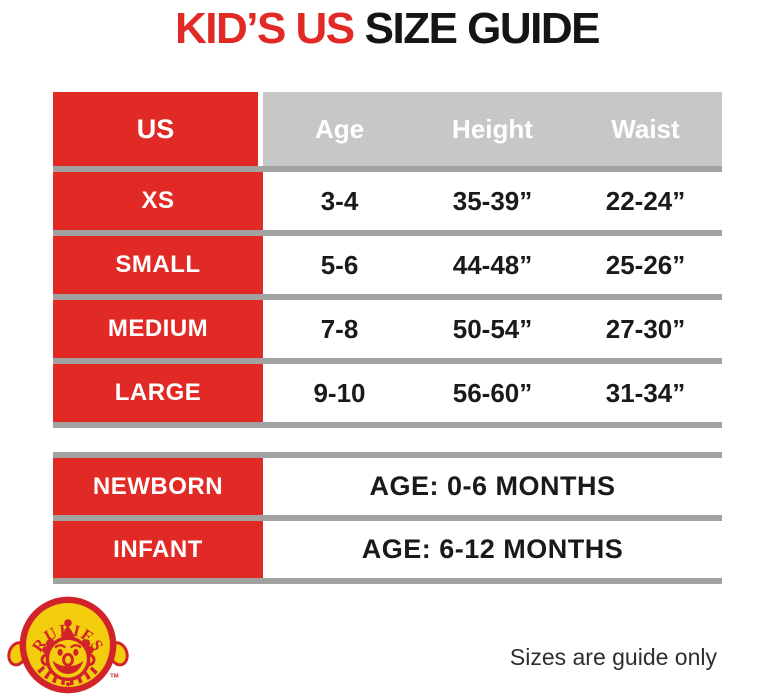 Image resolution: width=774 pixels, height=700 pixels. Describe the element at coordinates (339, 393) in the screenshot. I see `age-cell: 9-10` at that location.